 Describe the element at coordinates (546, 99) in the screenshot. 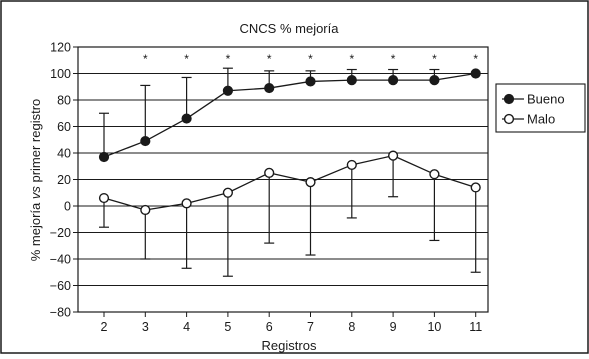

I see `legend-label-bueno: Bueno` at that location.